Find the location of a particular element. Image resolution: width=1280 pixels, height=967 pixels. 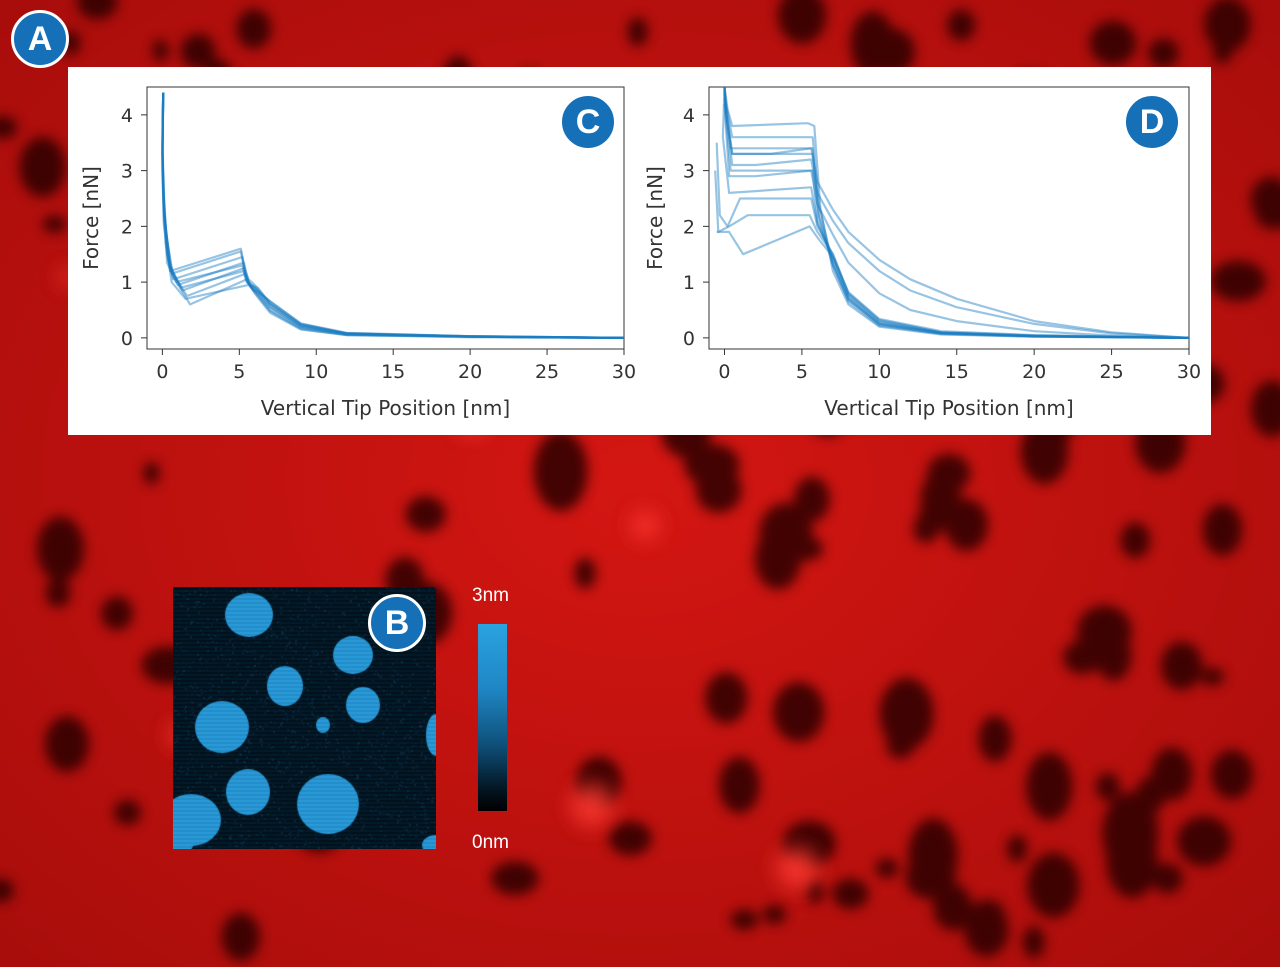

colorbar-min-label: 0nm is located at coordinates (490, 842).